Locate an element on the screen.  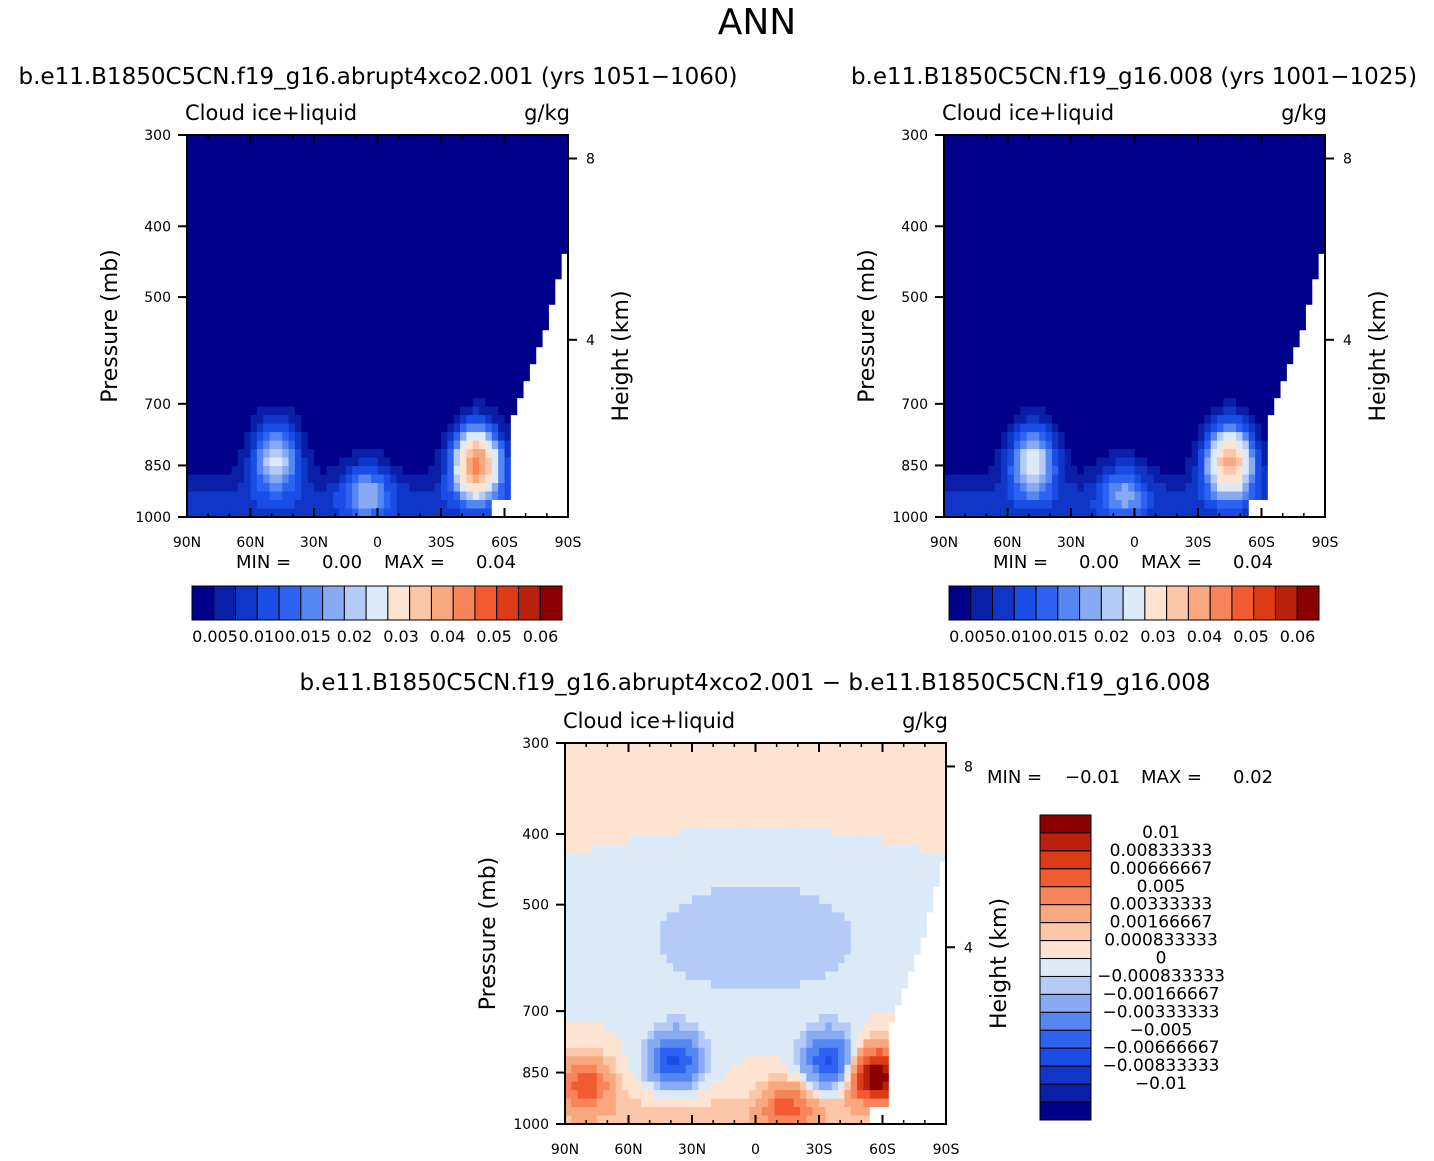
max-value: 0.04 is located at coordinates (496, 562).